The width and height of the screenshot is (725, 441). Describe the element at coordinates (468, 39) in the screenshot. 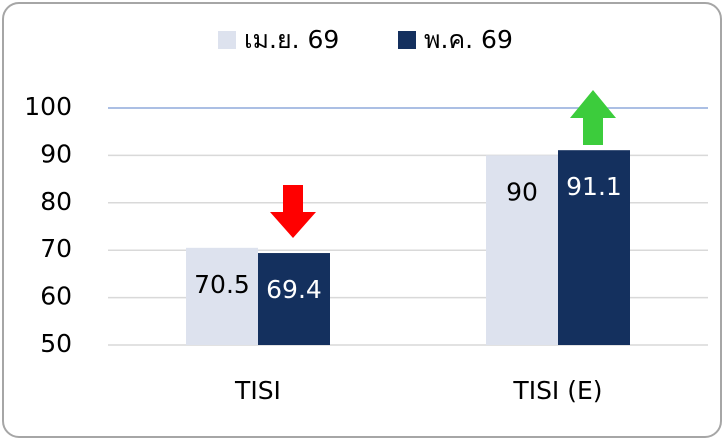

I see `legend-label: พ.ค. 69` at that location.